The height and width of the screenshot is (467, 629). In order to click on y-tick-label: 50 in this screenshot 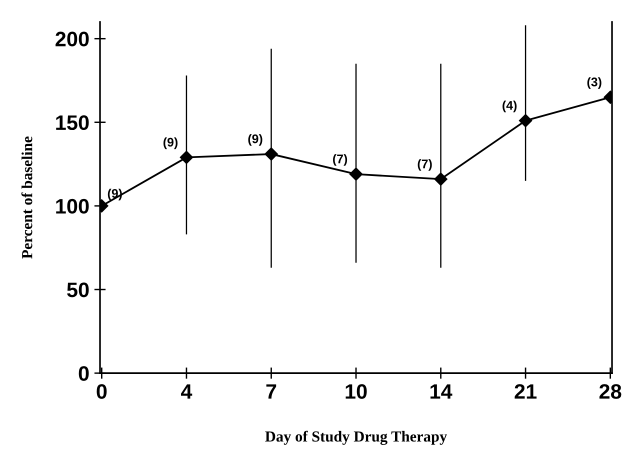, I will do `click(78, 290)`.